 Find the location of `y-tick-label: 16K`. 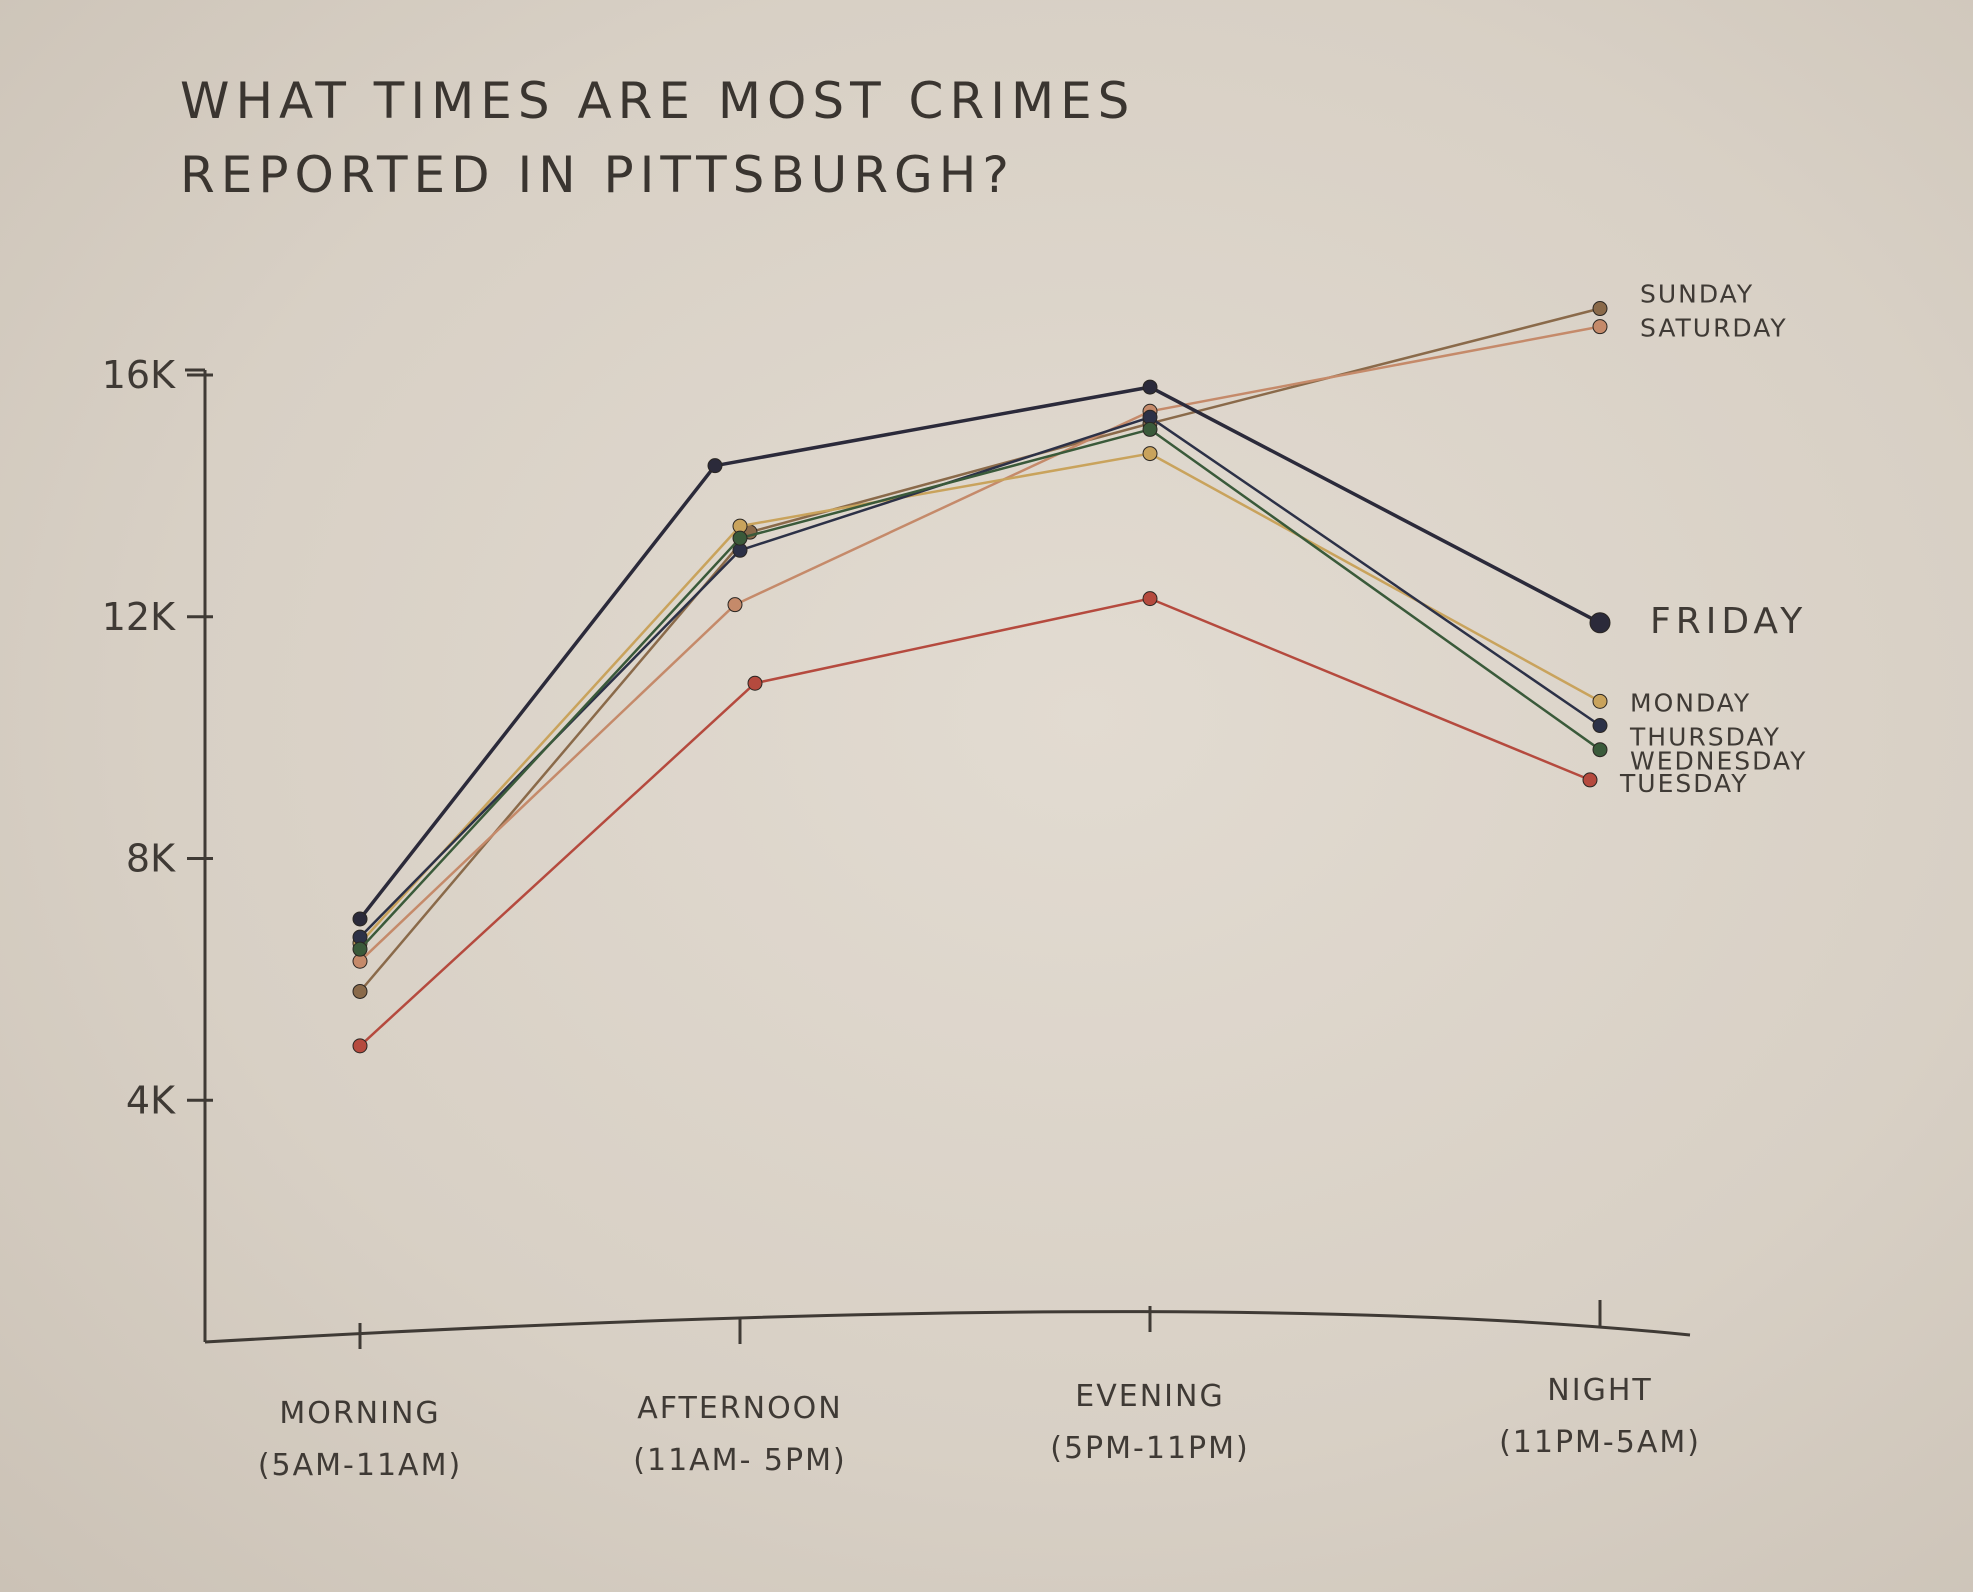

y-tick-label: 16K is located at coordinates (139, 375).